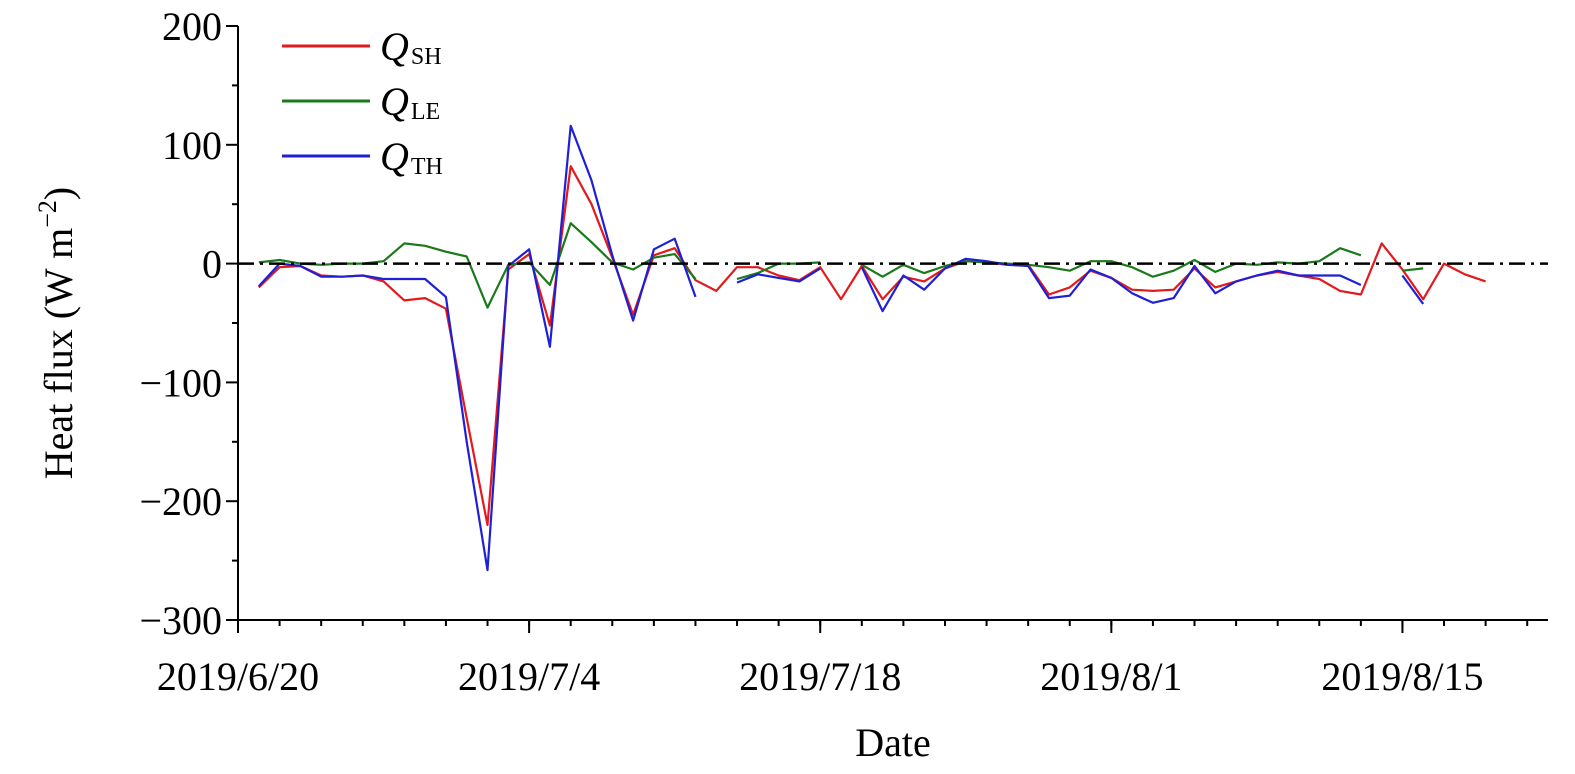 This screenshot has height=774, width=1575. I want to click on x-axis-title: Date, so click(893, 742).